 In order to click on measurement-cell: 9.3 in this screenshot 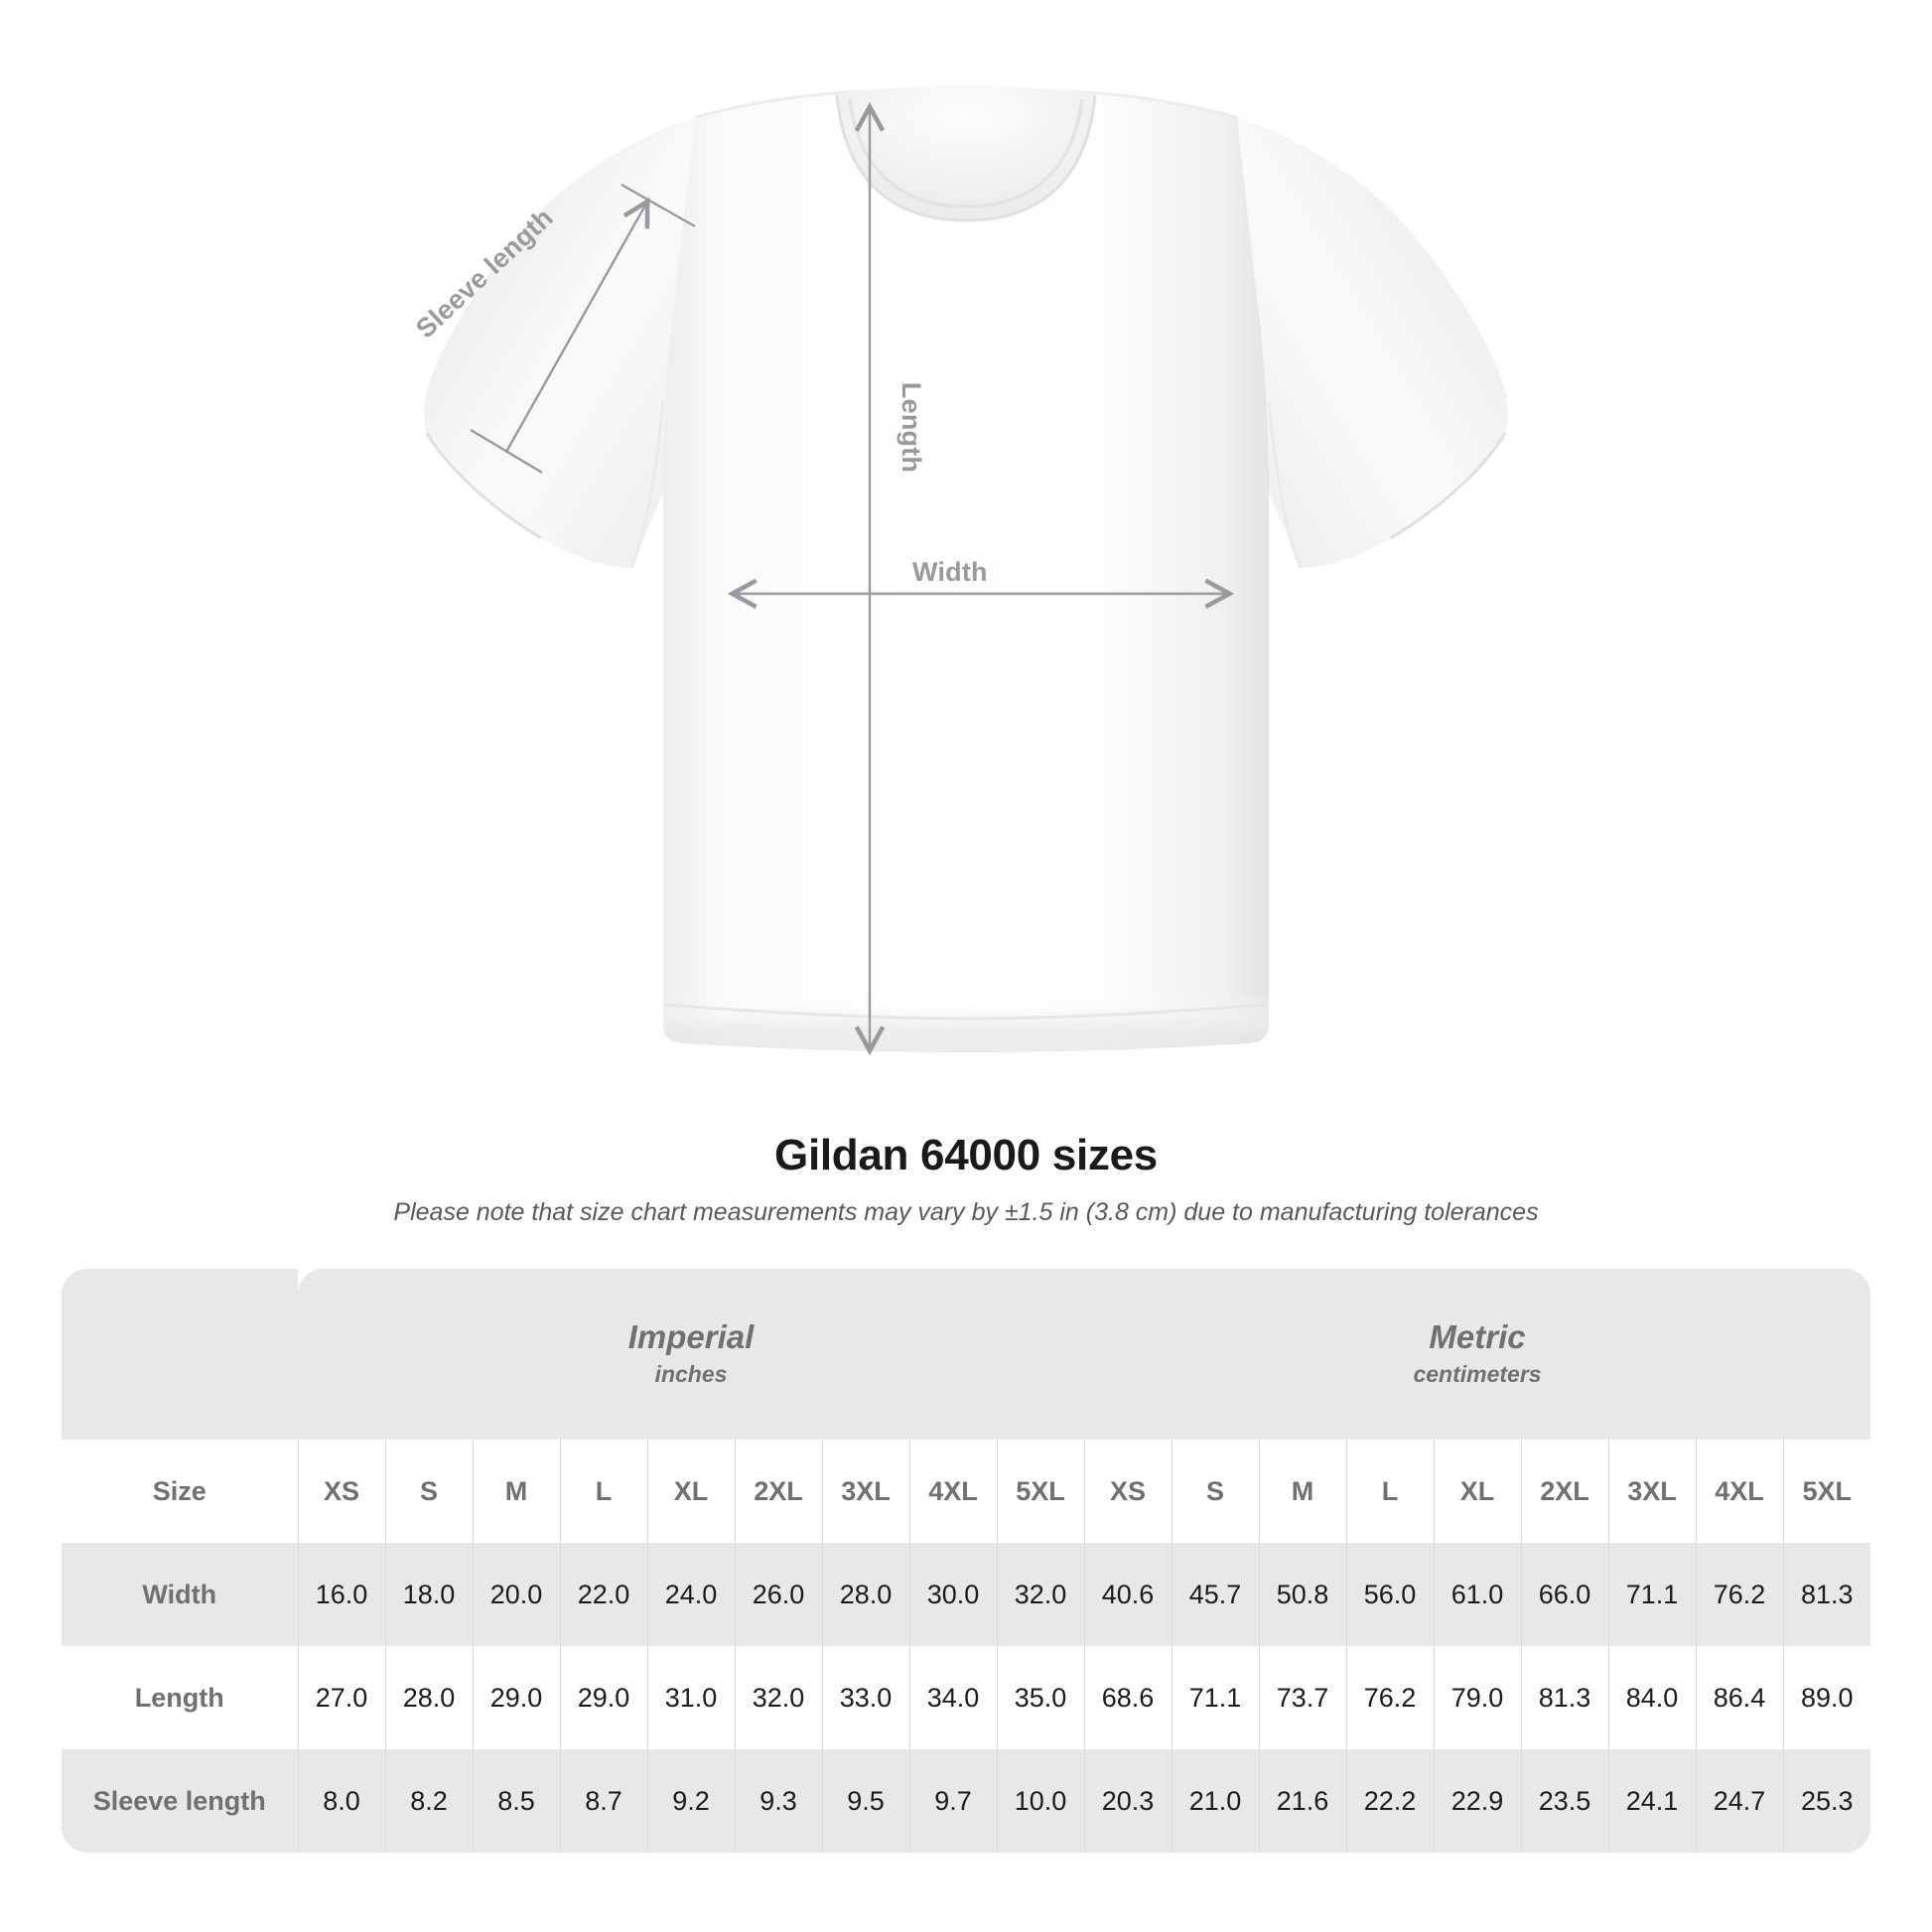, I will do `click(778, 1801)`.